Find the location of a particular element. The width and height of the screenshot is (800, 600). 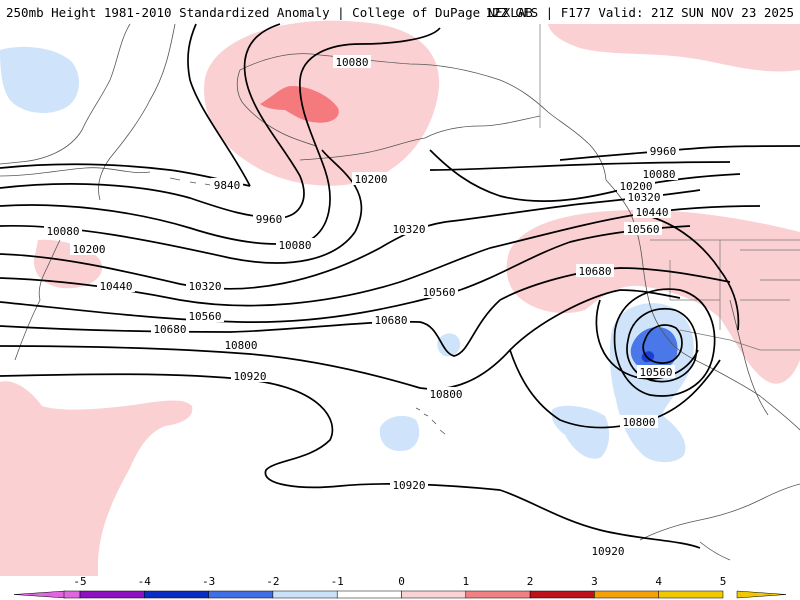

label-10920-east: 10920 is located at coordinates (608, 551).